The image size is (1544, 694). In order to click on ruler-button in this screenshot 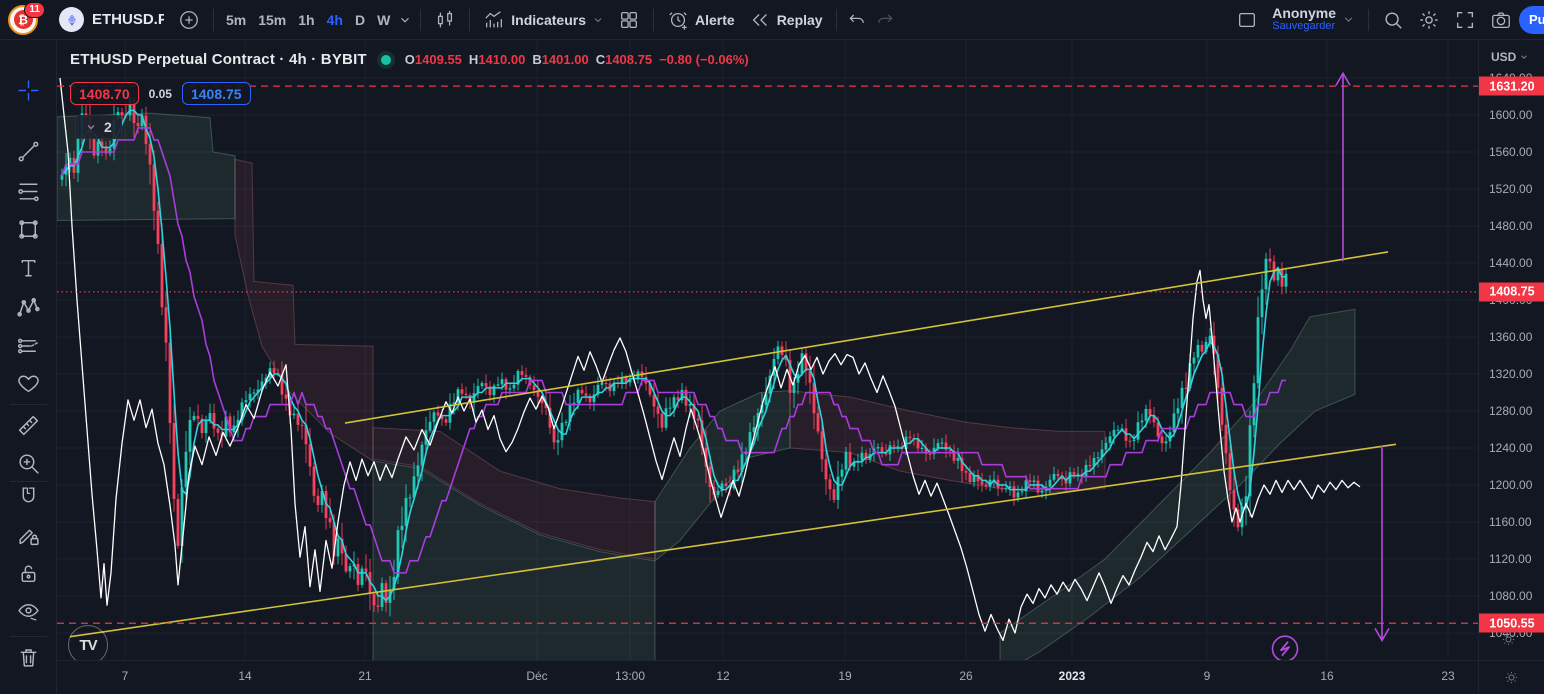, I will do `click(28, 425)`.